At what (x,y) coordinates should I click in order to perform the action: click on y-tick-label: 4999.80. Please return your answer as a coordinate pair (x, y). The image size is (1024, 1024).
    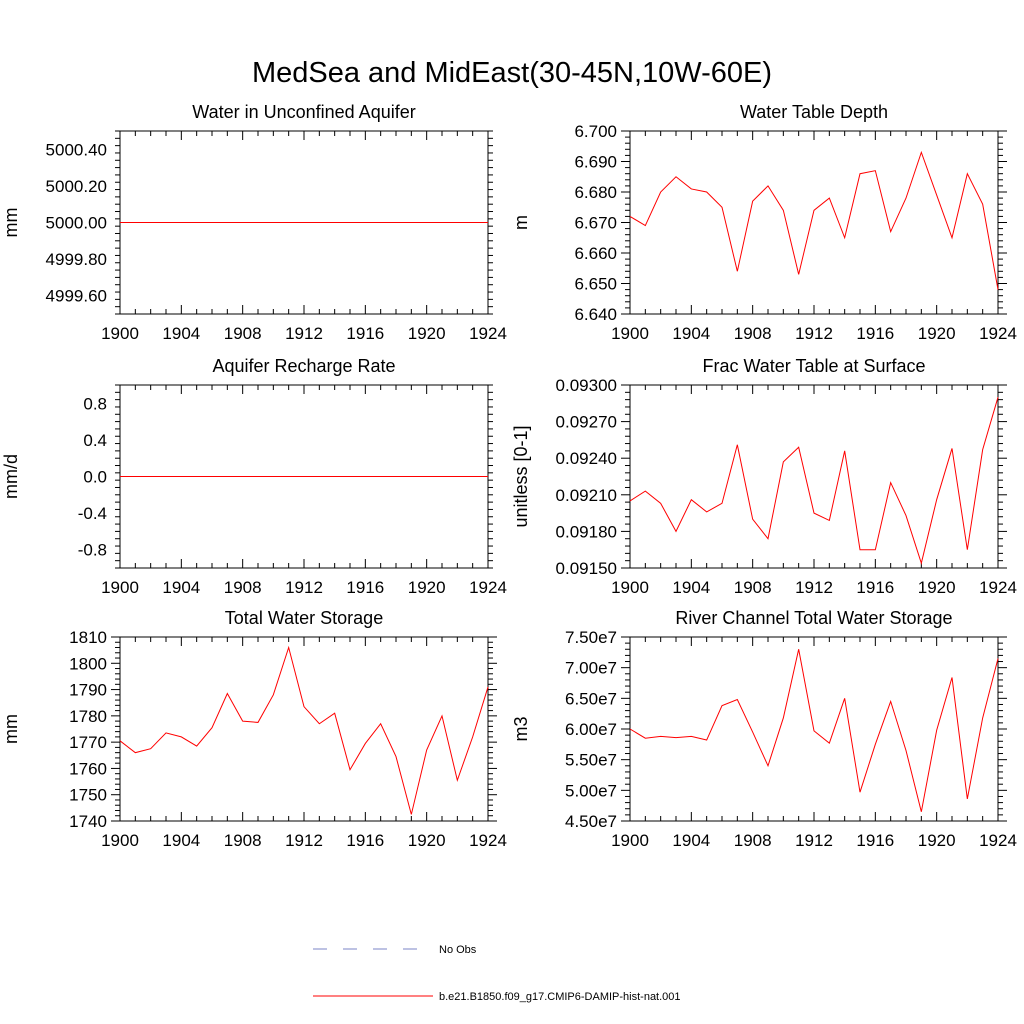
    Looking at the image, I should click on (76, 259).